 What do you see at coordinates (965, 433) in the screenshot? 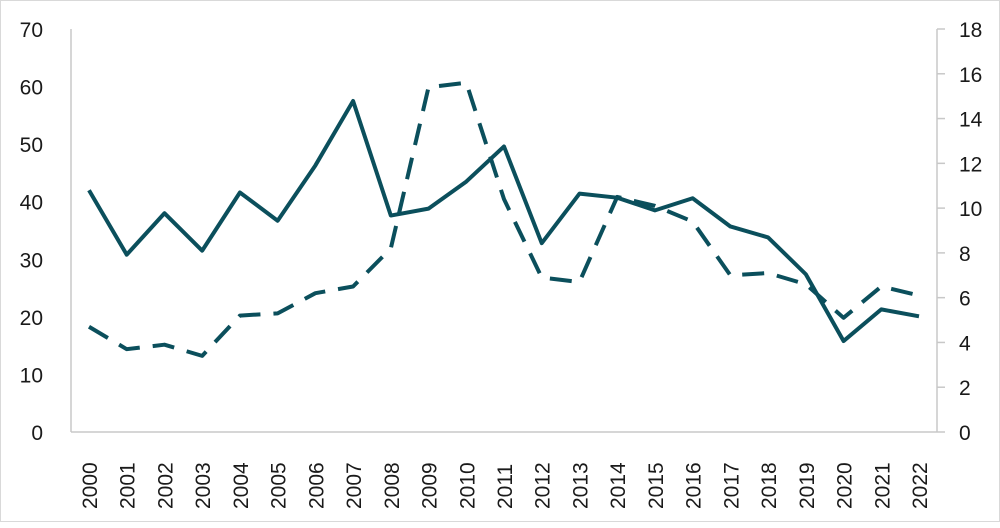
I see `right-tick-label: 0` at bounding box center [965, 433].